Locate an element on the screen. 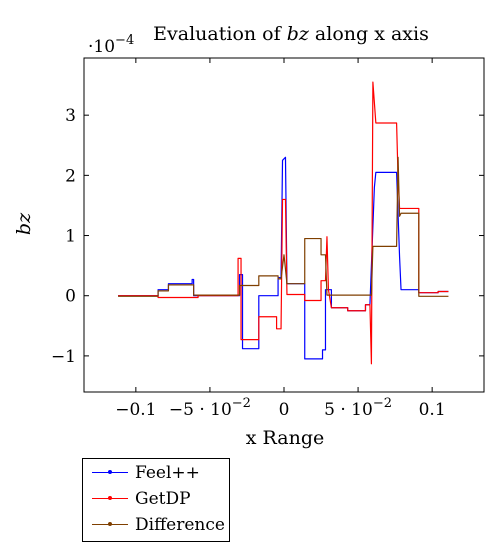 This screenshot has height=560, width=500. x-tick-label: 5 · 10⁻² is located at coordinates (358, 408).